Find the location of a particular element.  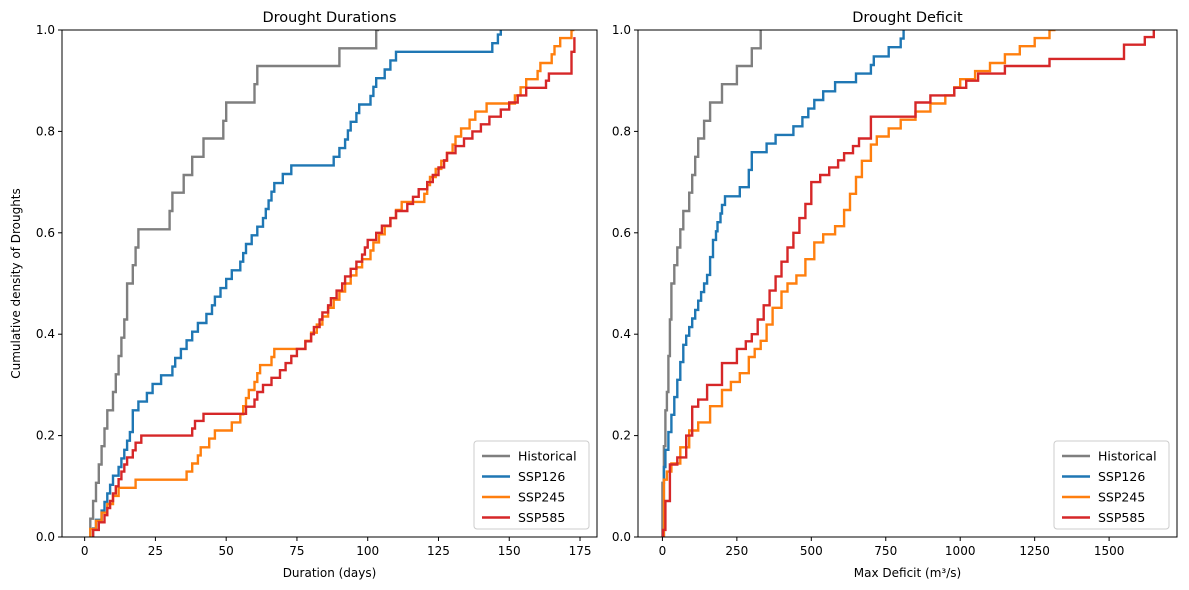

dur-x-tick-label: 25 is located at coordinates (155, 551).